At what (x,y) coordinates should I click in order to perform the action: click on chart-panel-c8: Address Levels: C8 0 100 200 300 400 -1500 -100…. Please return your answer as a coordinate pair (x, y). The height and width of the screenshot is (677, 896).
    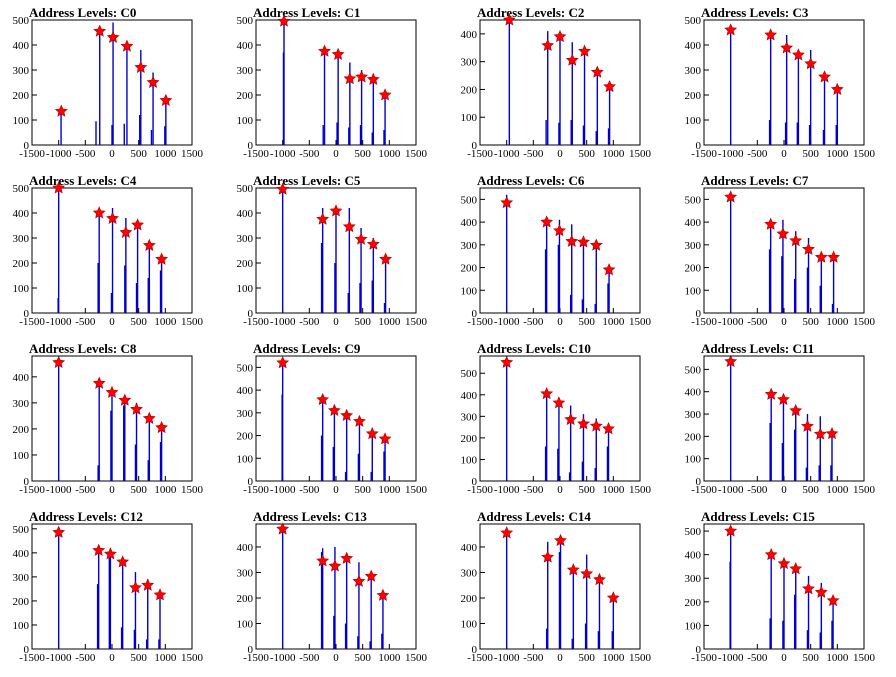
    Looking at the image, I should click on (108, 418).